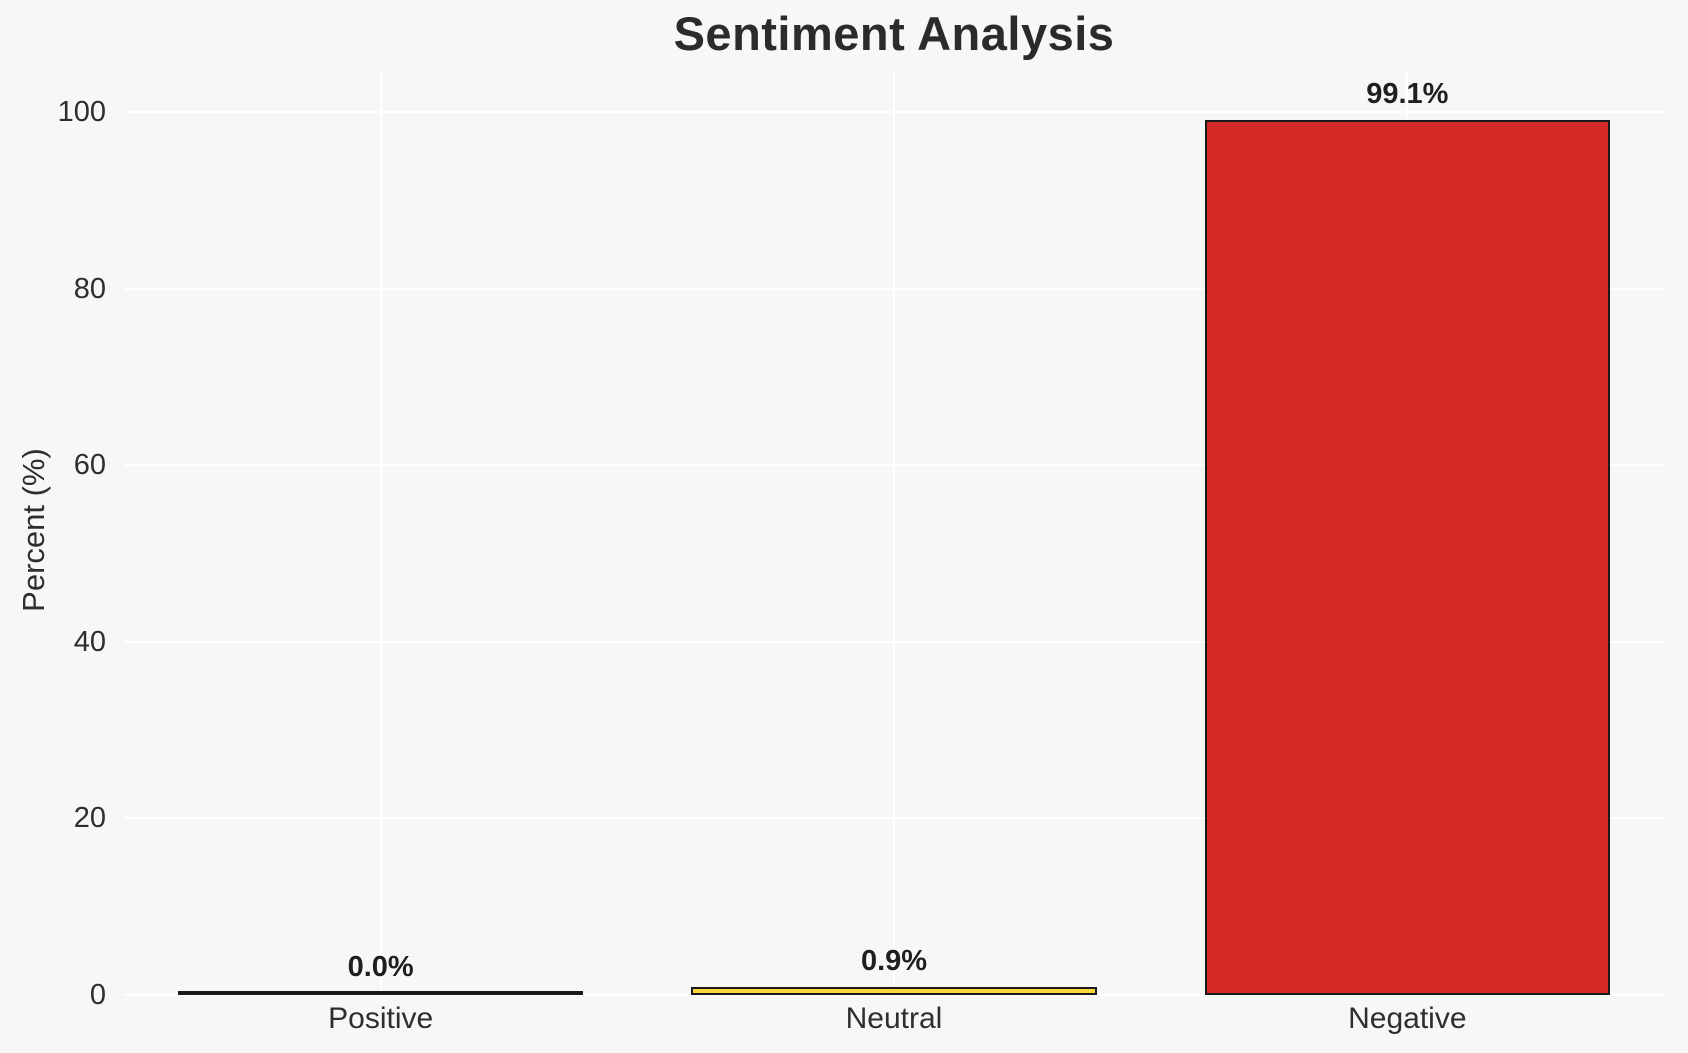  Describe the element at coordinates (89, 641) in the screenshot. I see `y-tick-label-40: 40` at that location.